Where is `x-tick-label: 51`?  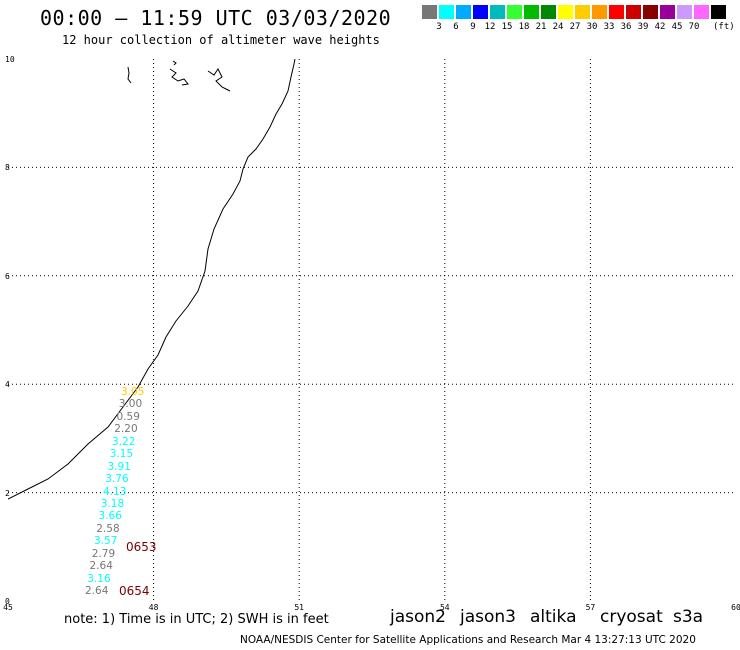
x-tick-label: 51 is located at coordinates (299, 607).